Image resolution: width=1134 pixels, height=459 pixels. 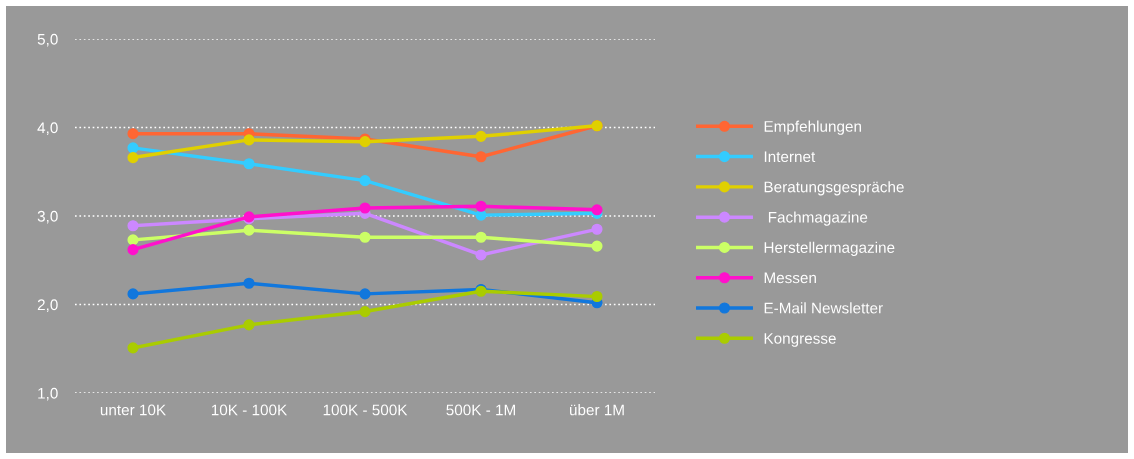 I want to click on y-tick-label: 5,0, so click(x=47, y=40).